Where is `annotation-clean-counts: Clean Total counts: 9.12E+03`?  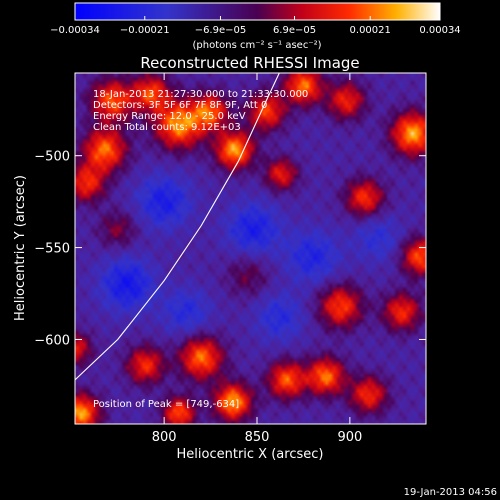
annotation-clean-counts: Clean Total counts: 9.12E+03 is located at coordinates (167, 127).